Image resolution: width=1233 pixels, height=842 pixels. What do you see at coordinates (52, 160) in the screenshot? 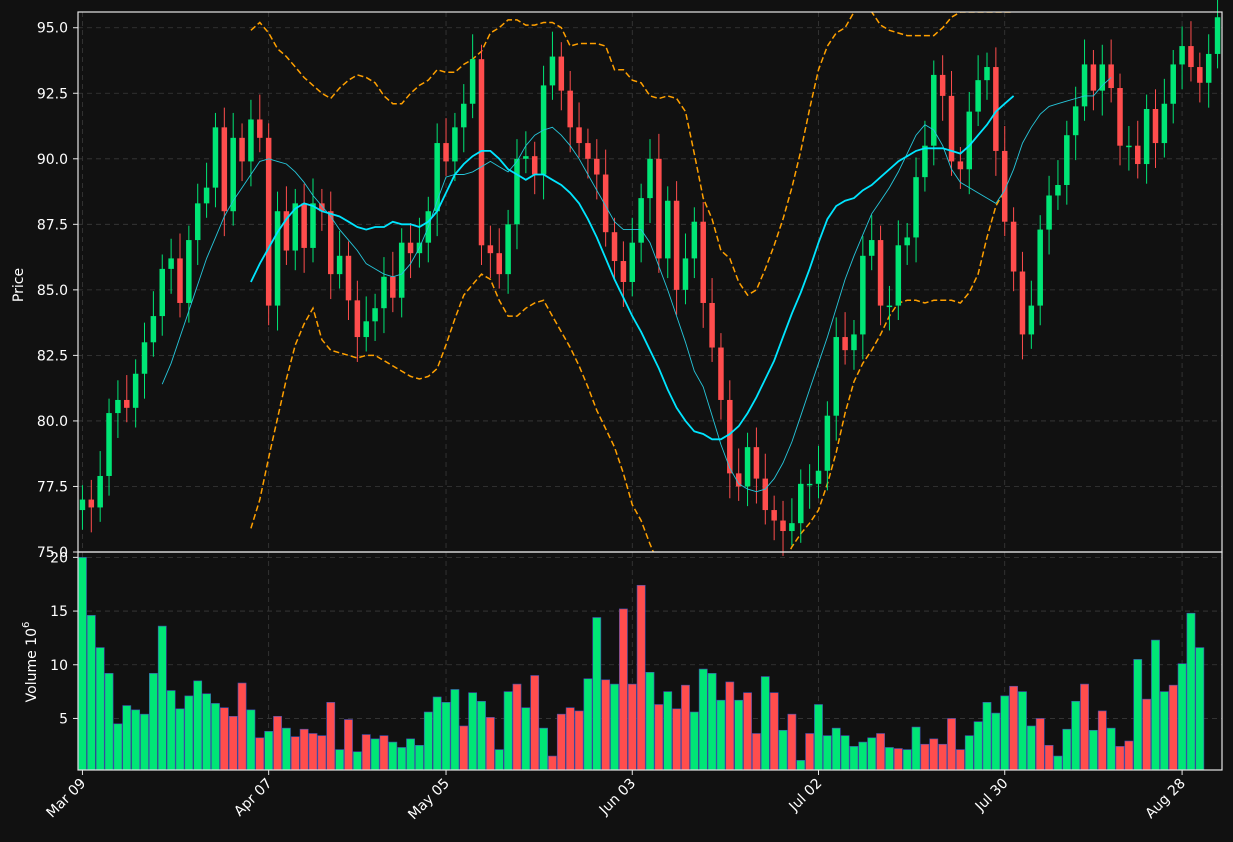
I see `price-tick-label: 90.0` at bounding box center [52, 160].